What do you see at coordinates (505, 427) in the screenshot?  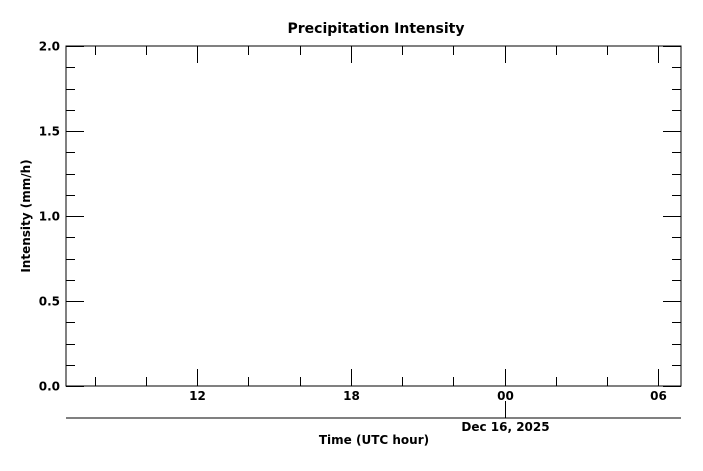 I see `date-marker-label: Dec 16, 2025` at bounding box center [505, 427].